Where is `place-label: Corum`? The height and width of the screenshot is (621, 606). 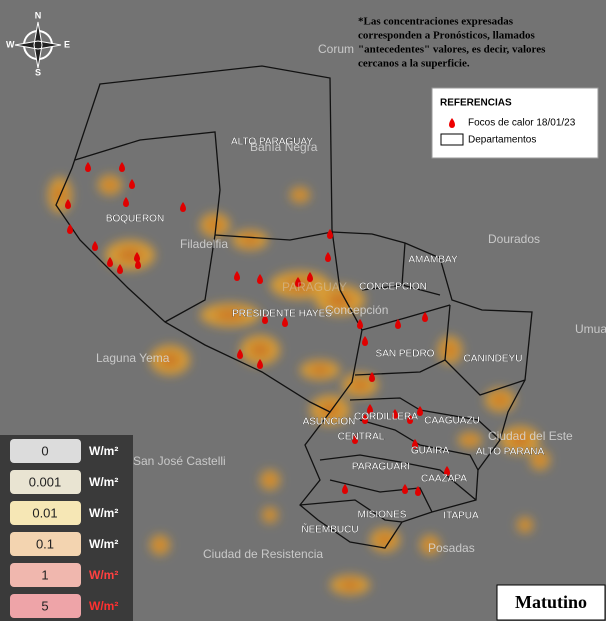 place-label: Corum is located at coordinates (336, 49).